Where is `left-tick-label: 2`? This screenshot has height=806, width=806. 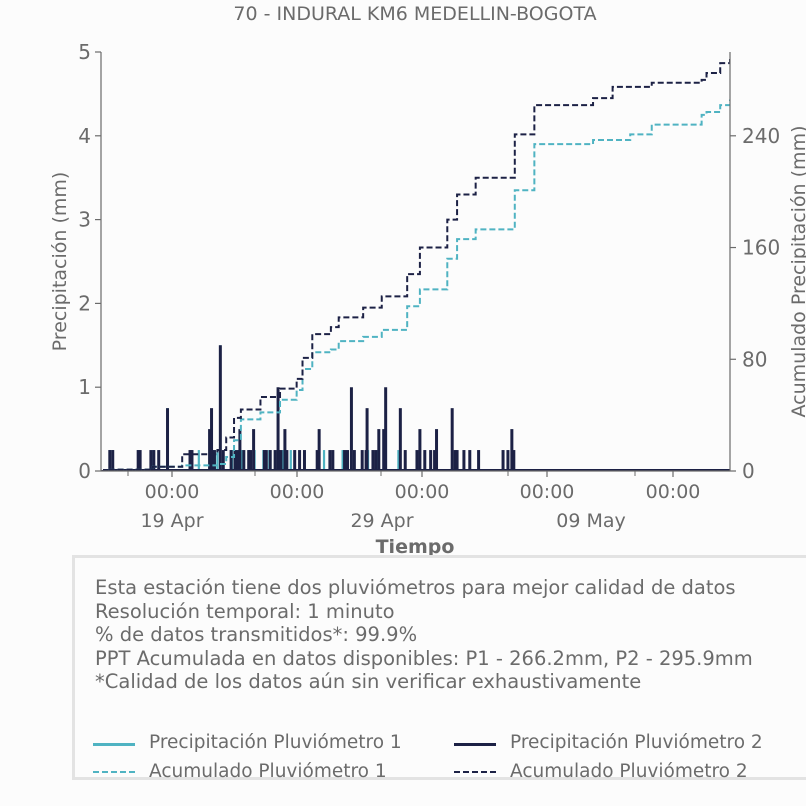 left-tick-label: 2 is located at coordinates (84, 303).